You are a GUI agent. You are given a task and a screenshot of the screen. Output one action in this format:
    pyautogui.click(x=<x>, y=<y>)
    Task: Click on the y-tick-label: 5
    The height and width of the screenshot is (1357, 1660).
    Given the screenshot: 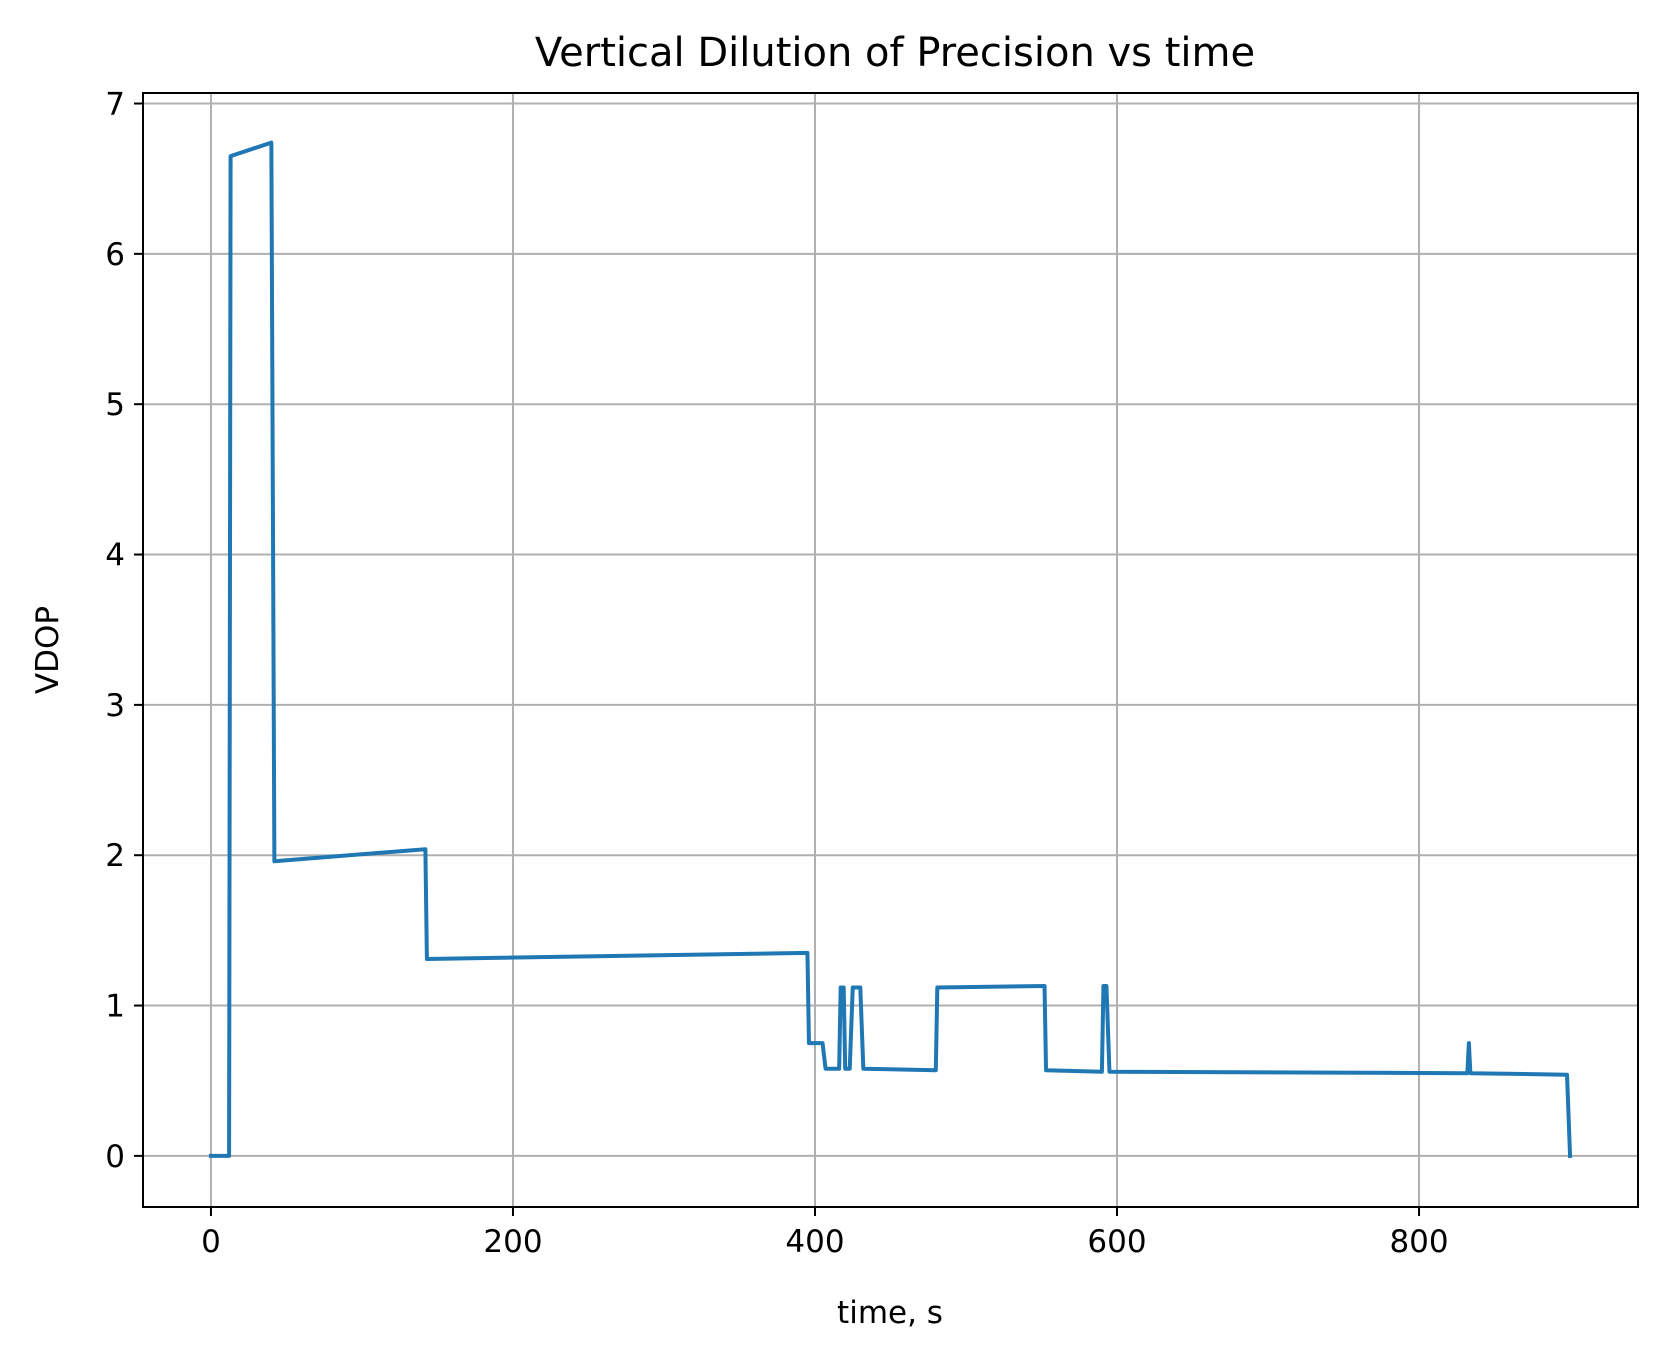 What is the action you would take?
    pyautogui.click(x=115, y=405)
    